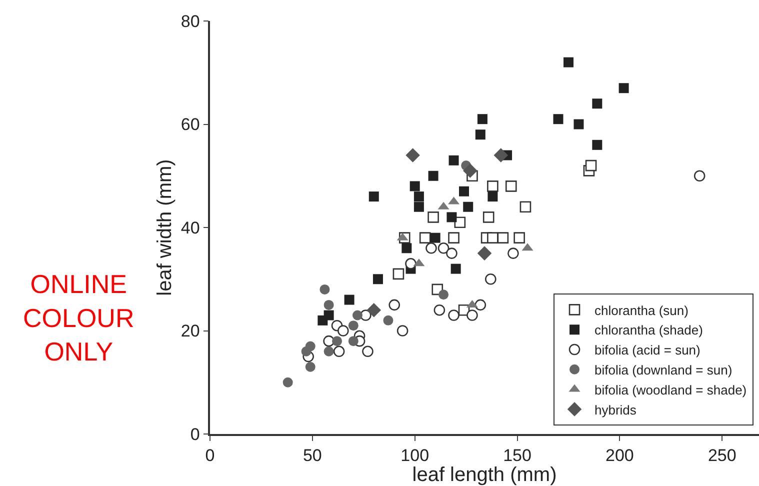 This screenshot has height=486, width=759. I want to click on y-tick-label: 20, so click(190, 331).